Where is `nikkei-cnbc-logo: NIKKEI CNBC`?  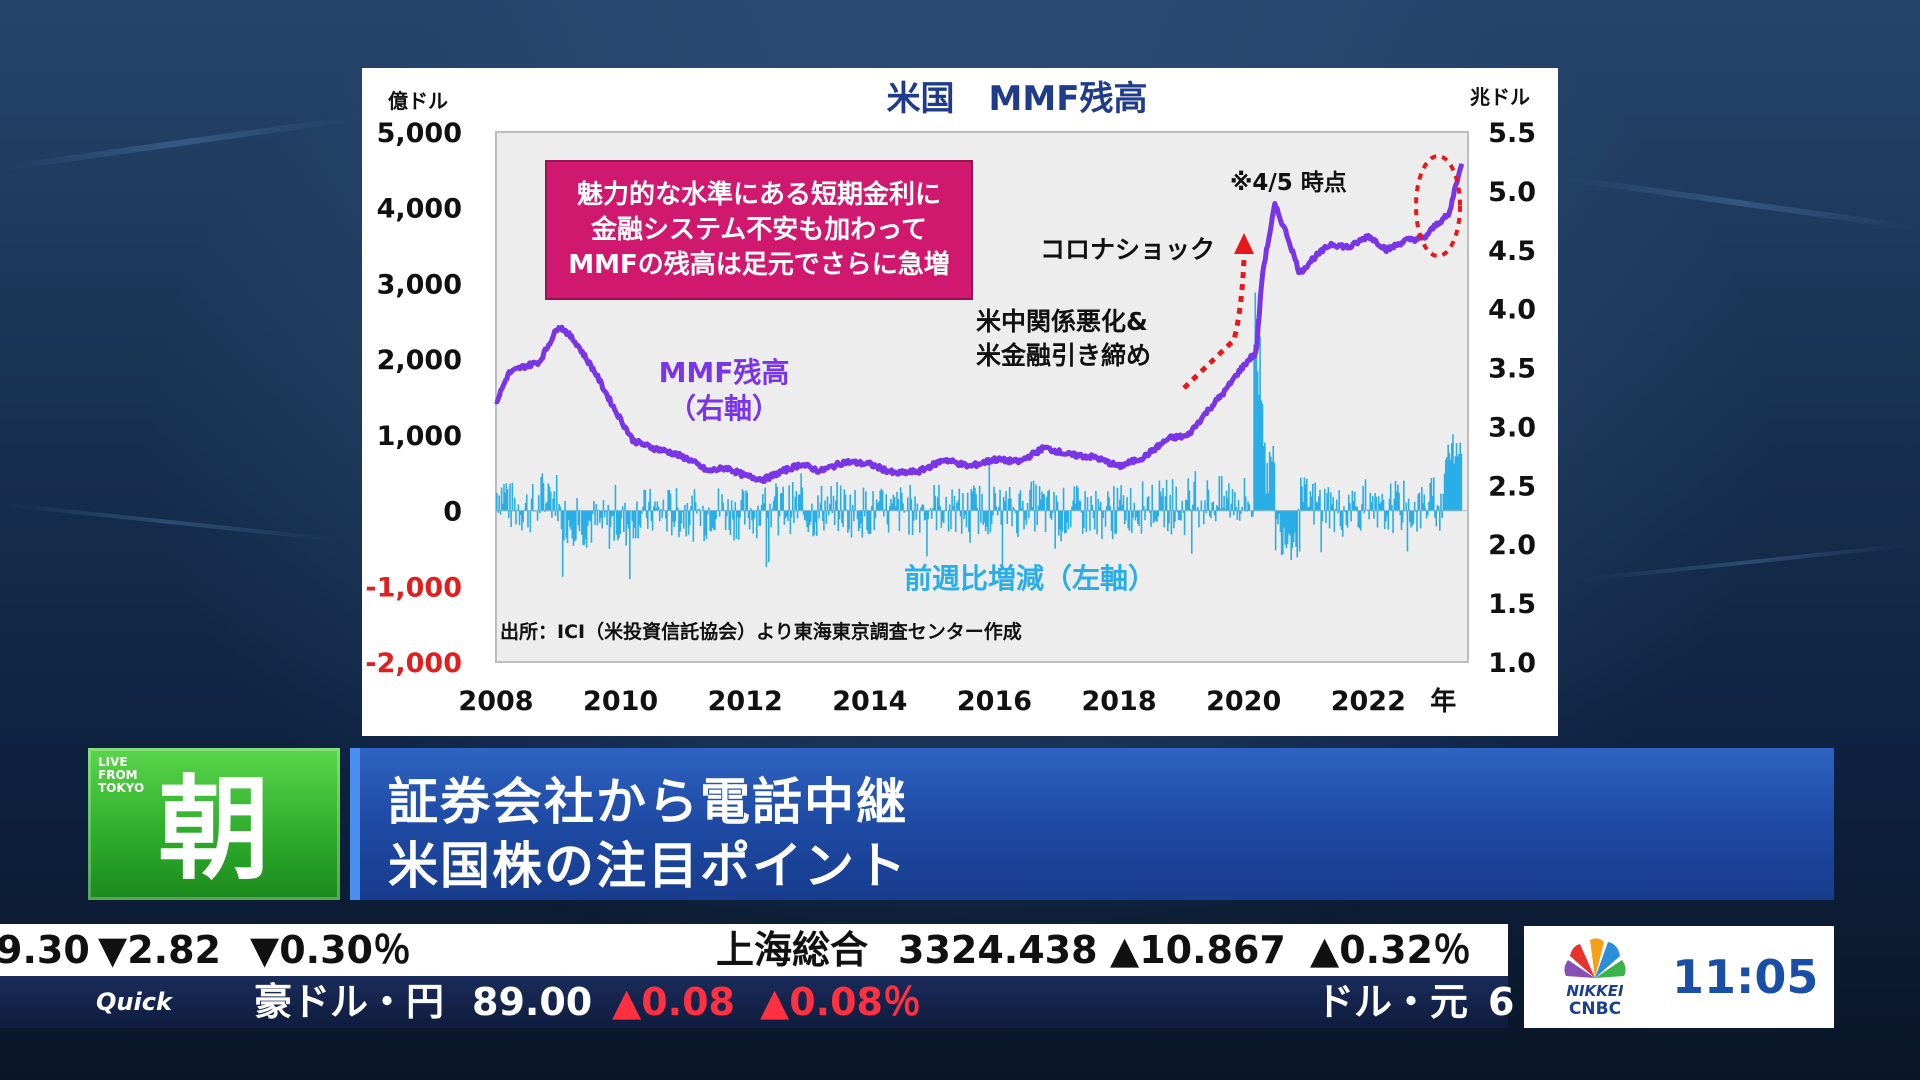
nikkei-cnbc-logo: NIKKEI CNBC is located at coordinates (1595, 978).